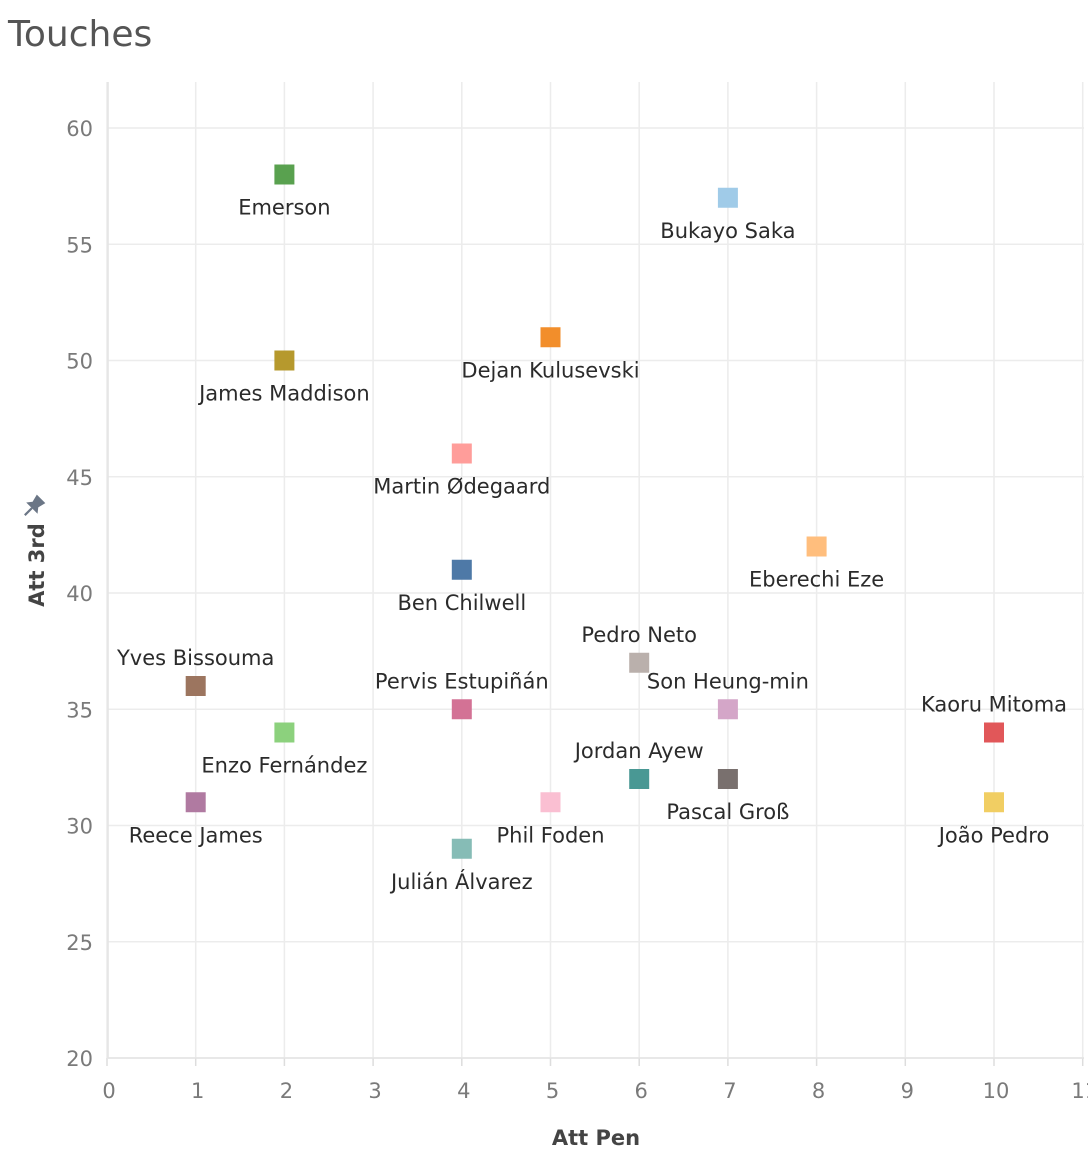  I want to click on point-label: Eberechi Eze, so click(816, 580).